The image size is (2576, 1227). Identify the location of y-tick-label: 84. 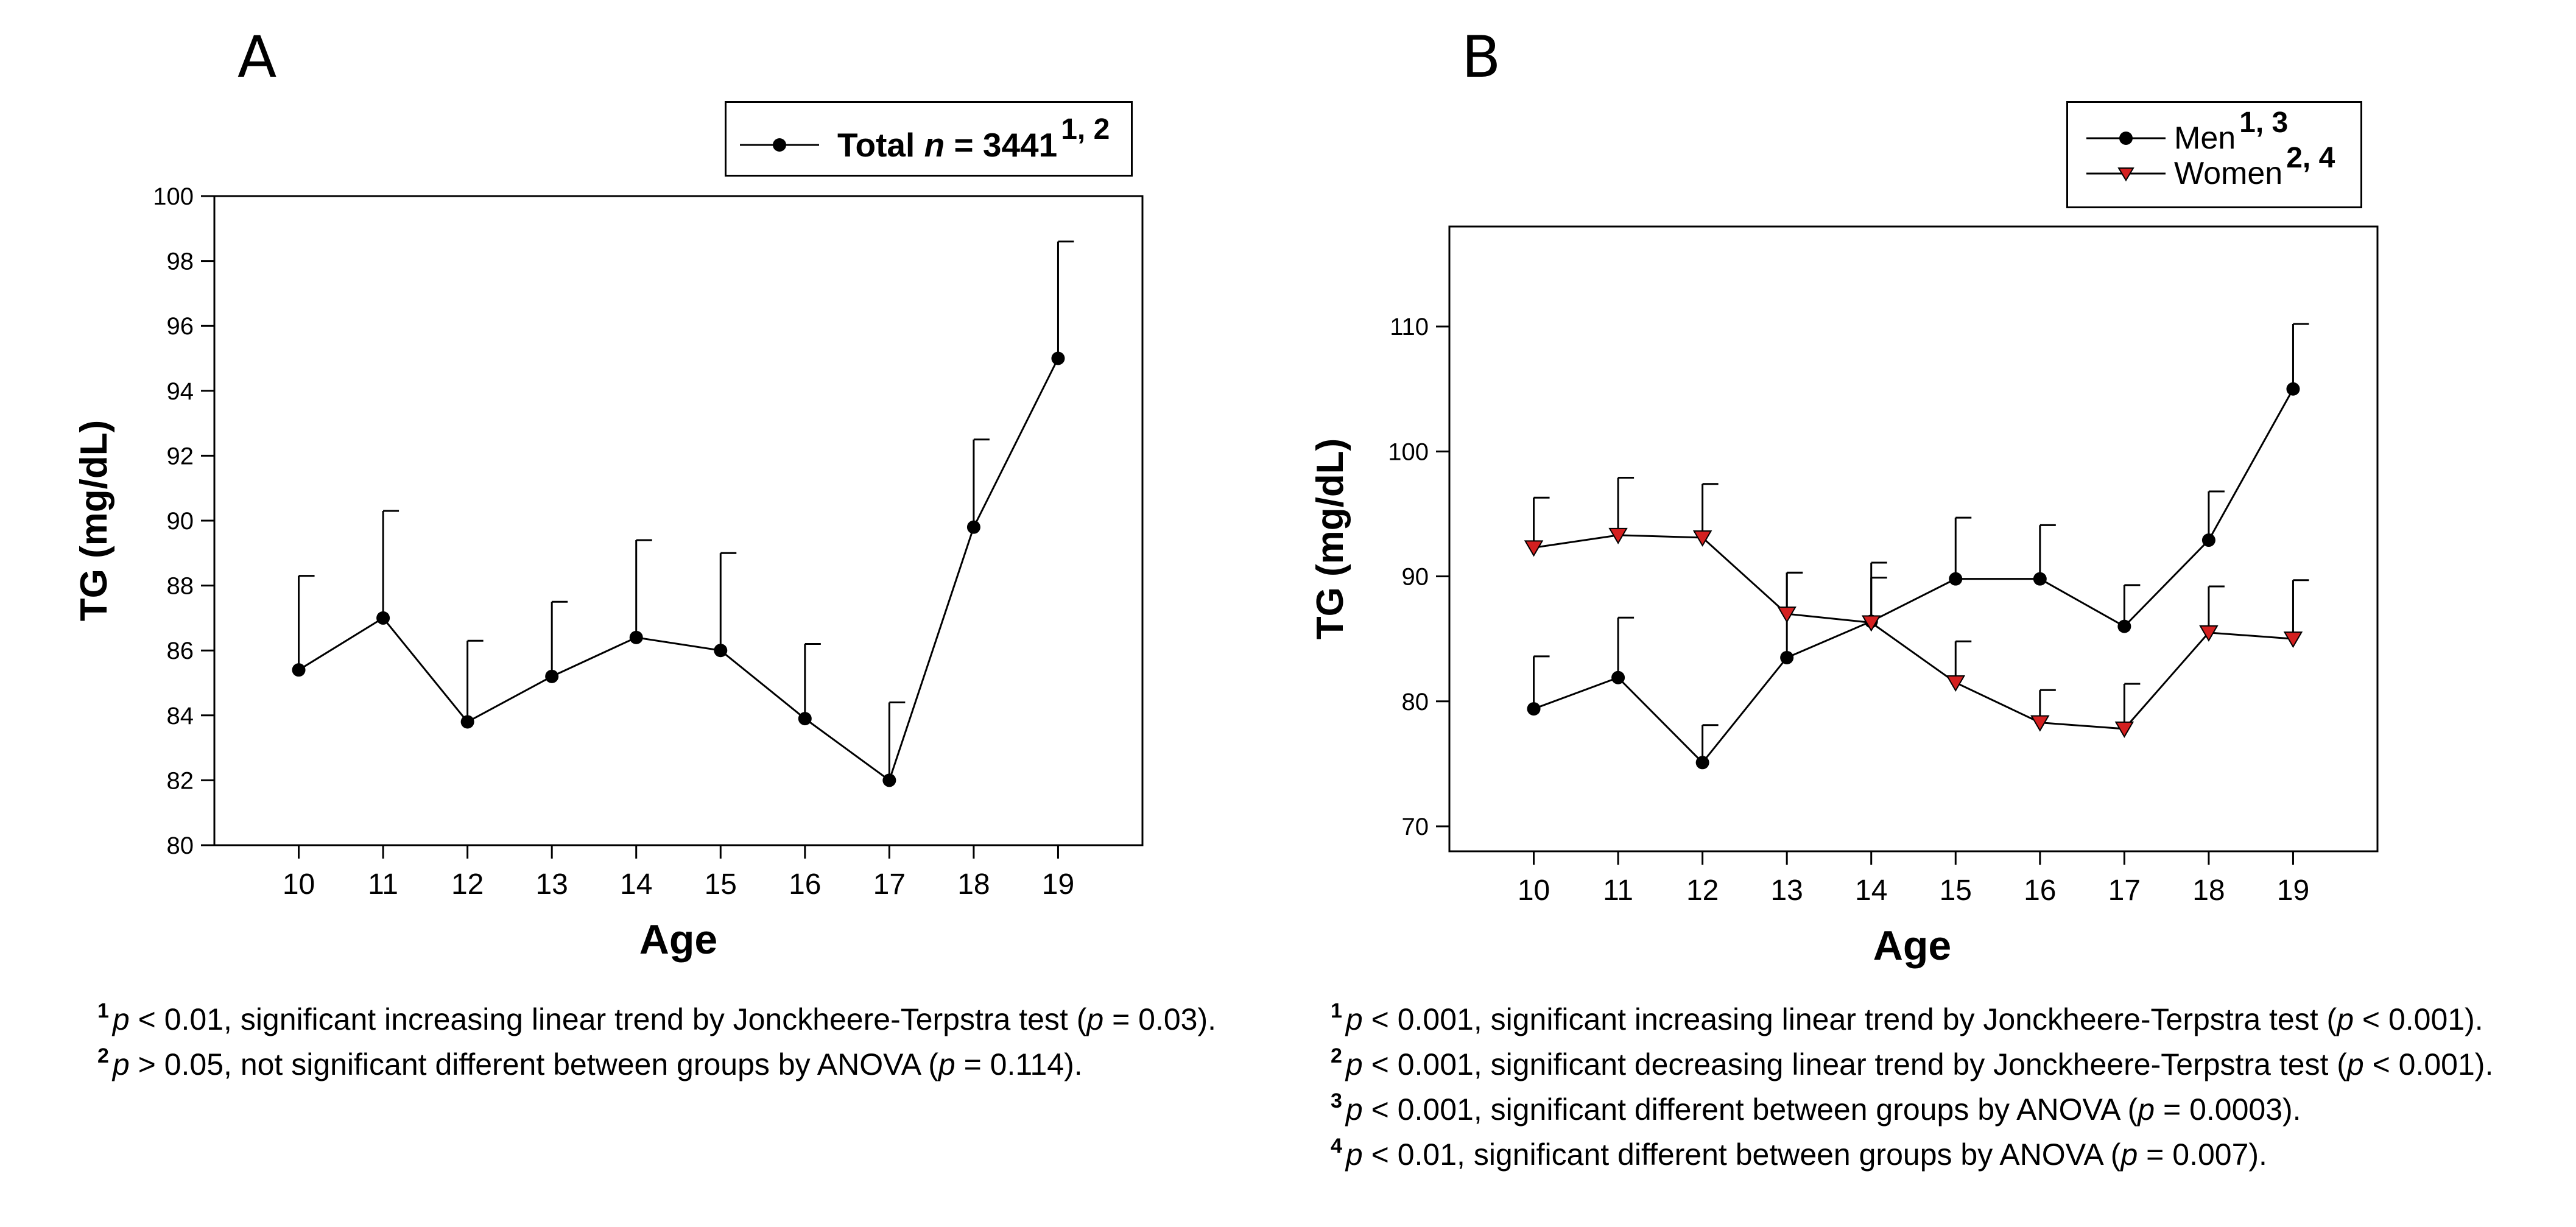
(180, 716).